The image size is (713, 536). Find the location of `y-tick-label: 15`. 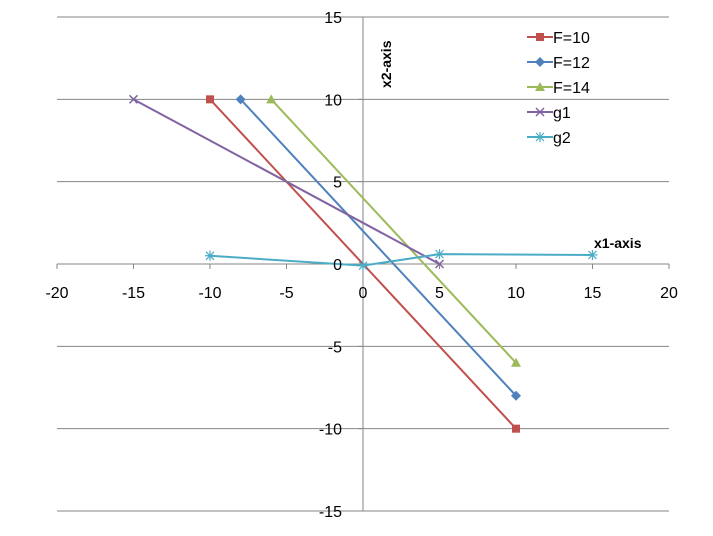

y-tick-label: 15 is located at coordinates (333, 18).